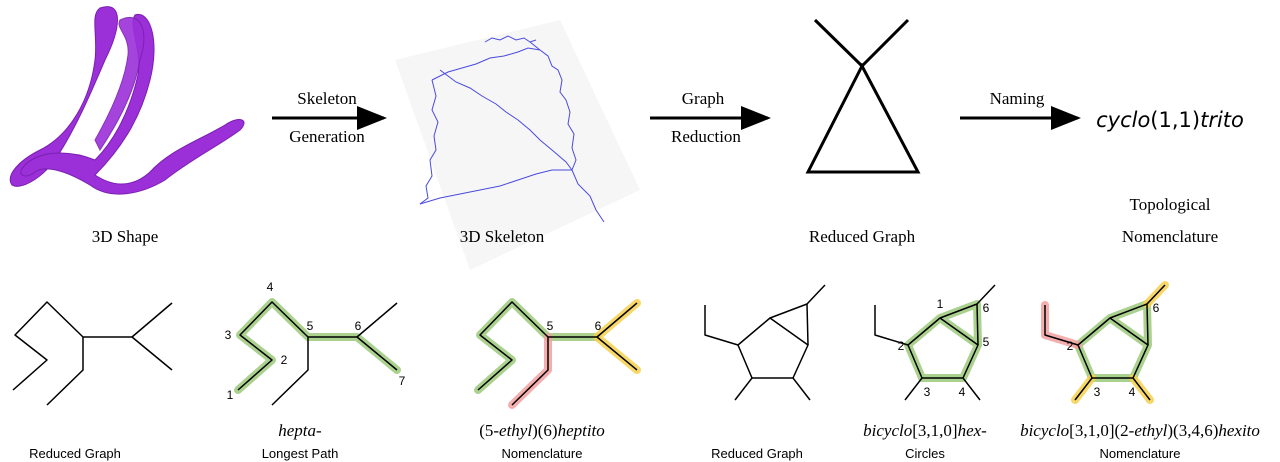 The image size is (1280, 462). I want to click on name-formula: bicyclo[3,1,0](2-ethyl)(3,4,6)hexito, so click(1140, 430).